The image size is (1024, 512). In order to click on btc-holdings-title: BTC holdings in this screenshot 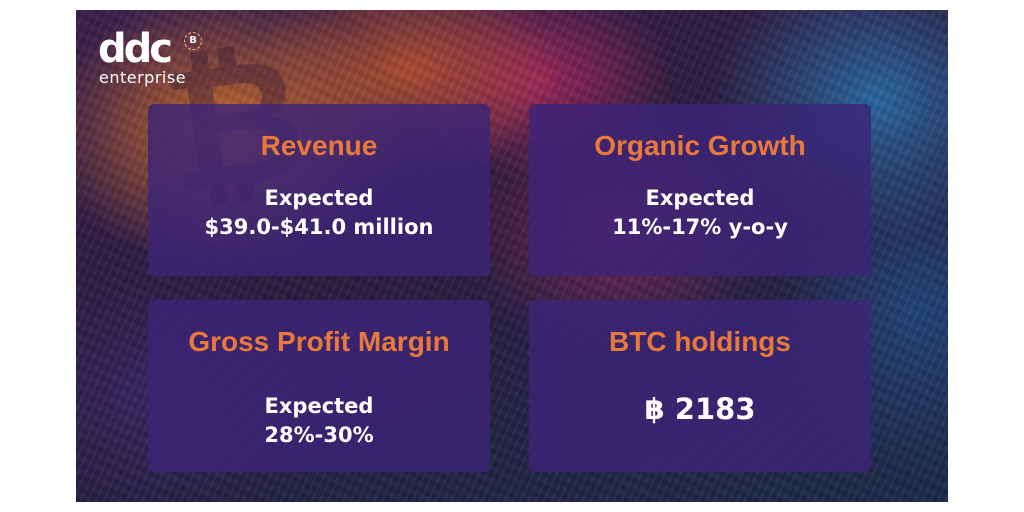, I will do `click(700, 341)`.